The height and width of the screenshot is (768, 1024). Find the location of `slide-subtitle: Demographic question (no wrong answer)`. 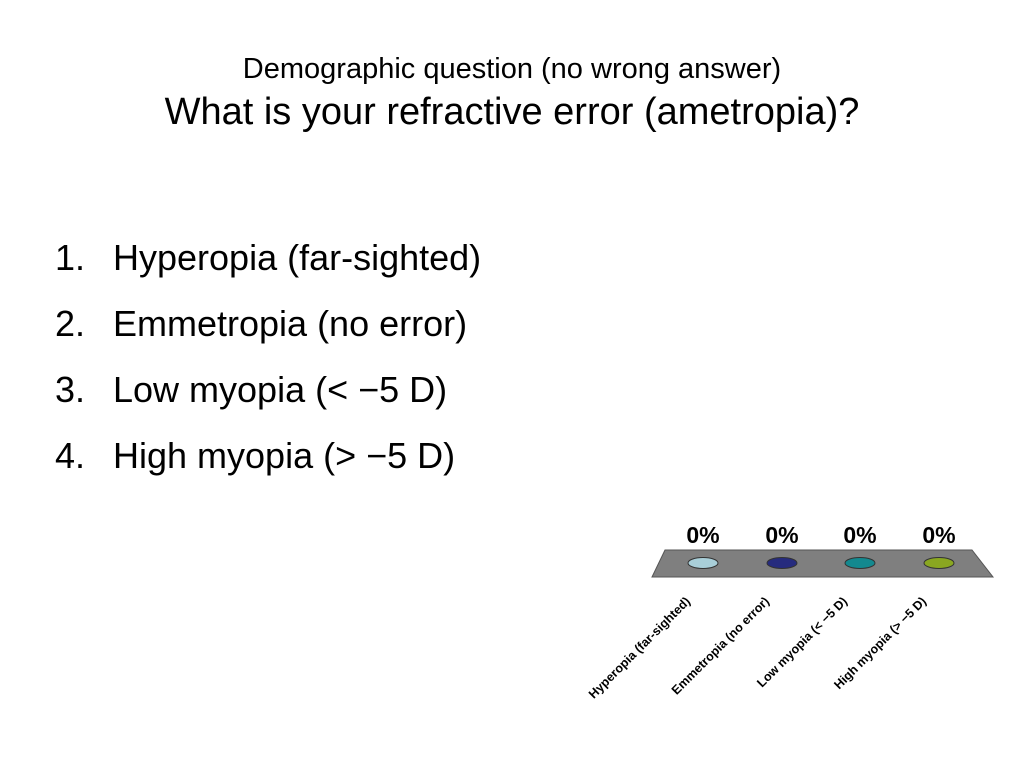

slide-subtitle: Demographic question (no wrong answer) is located at coordinates (512, 69).